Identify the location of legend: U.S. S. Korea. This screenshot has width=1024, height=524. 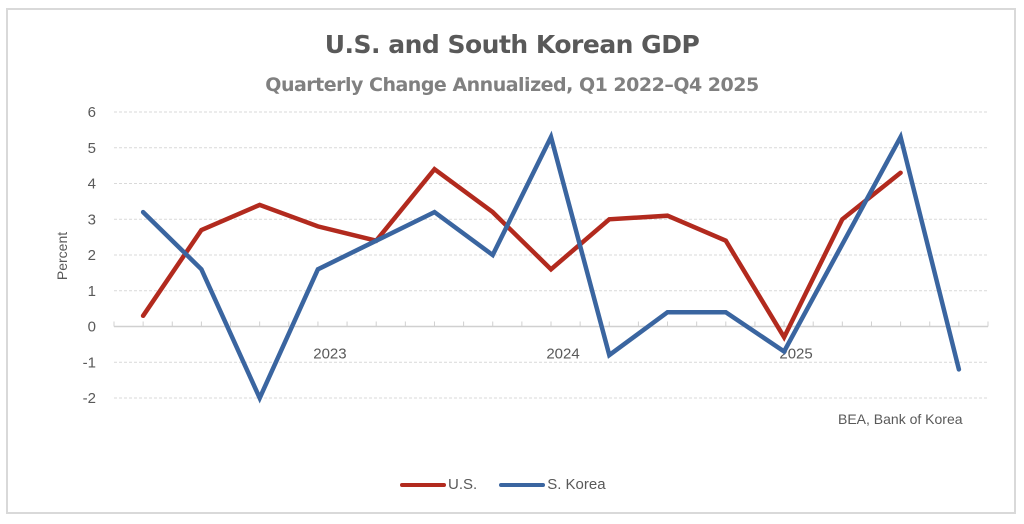
(514, 484).